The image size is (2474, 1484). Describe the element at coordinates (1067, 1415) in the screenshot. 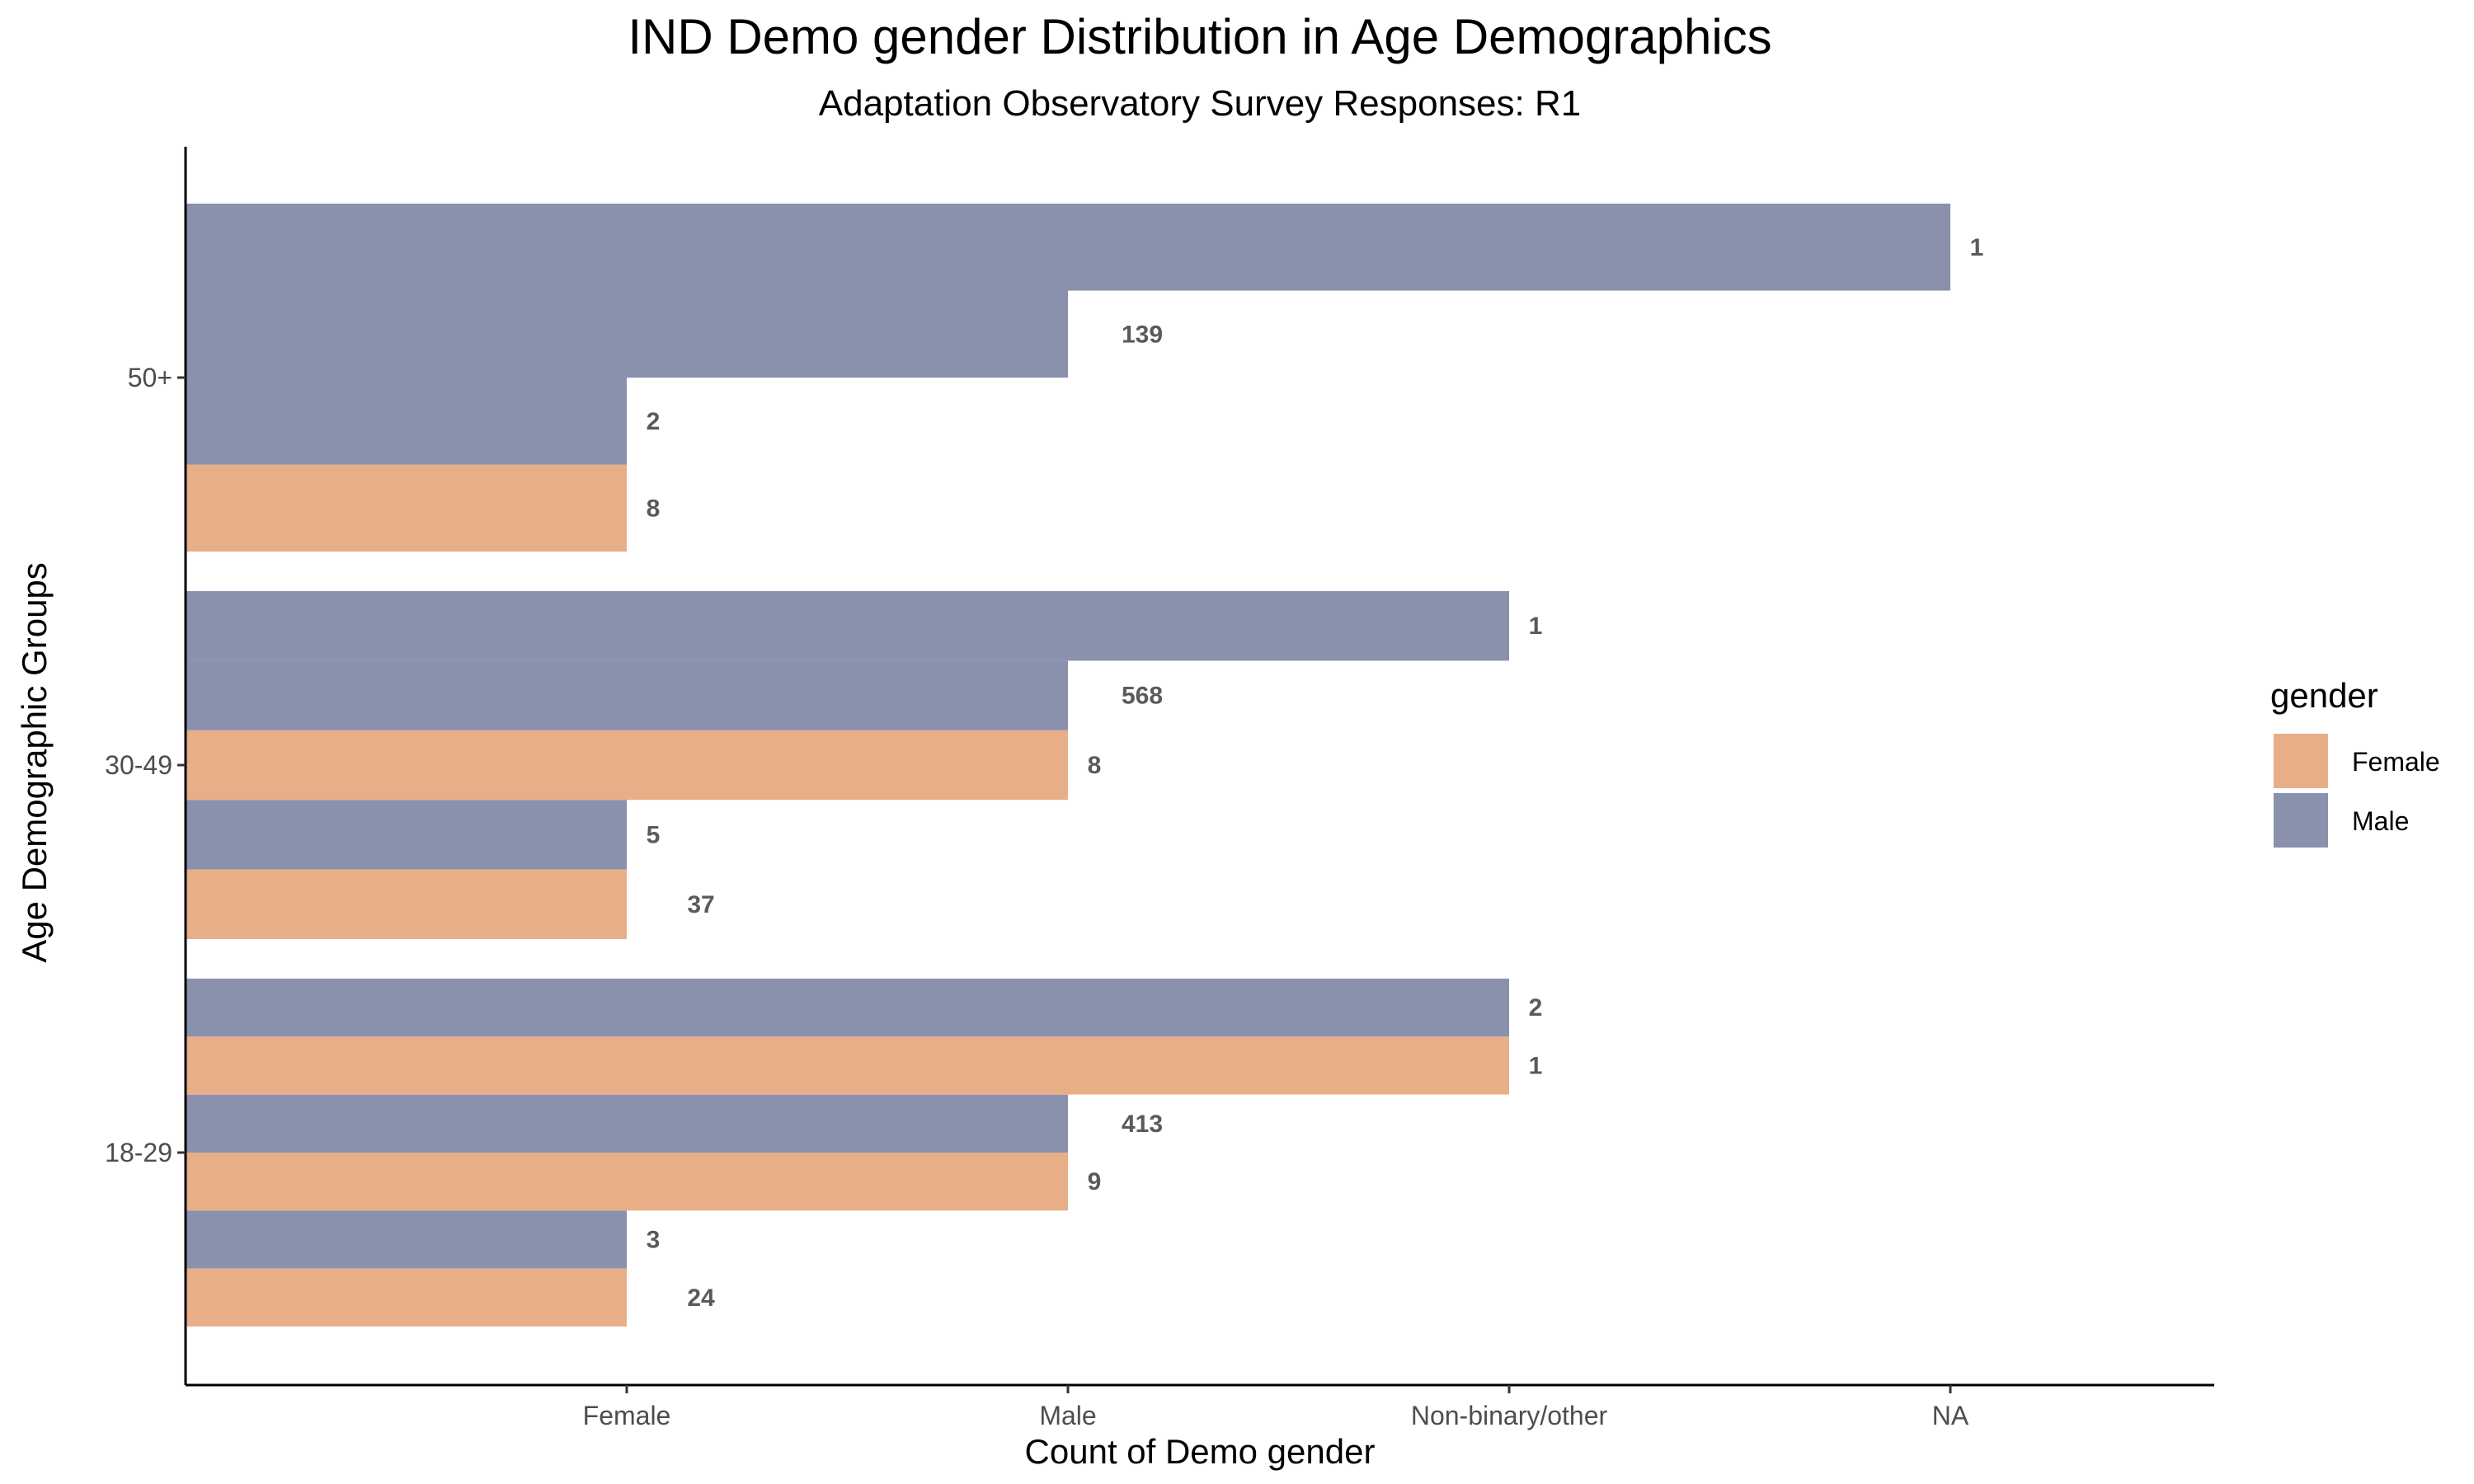

I see `x-tick-label: Male` at that location.